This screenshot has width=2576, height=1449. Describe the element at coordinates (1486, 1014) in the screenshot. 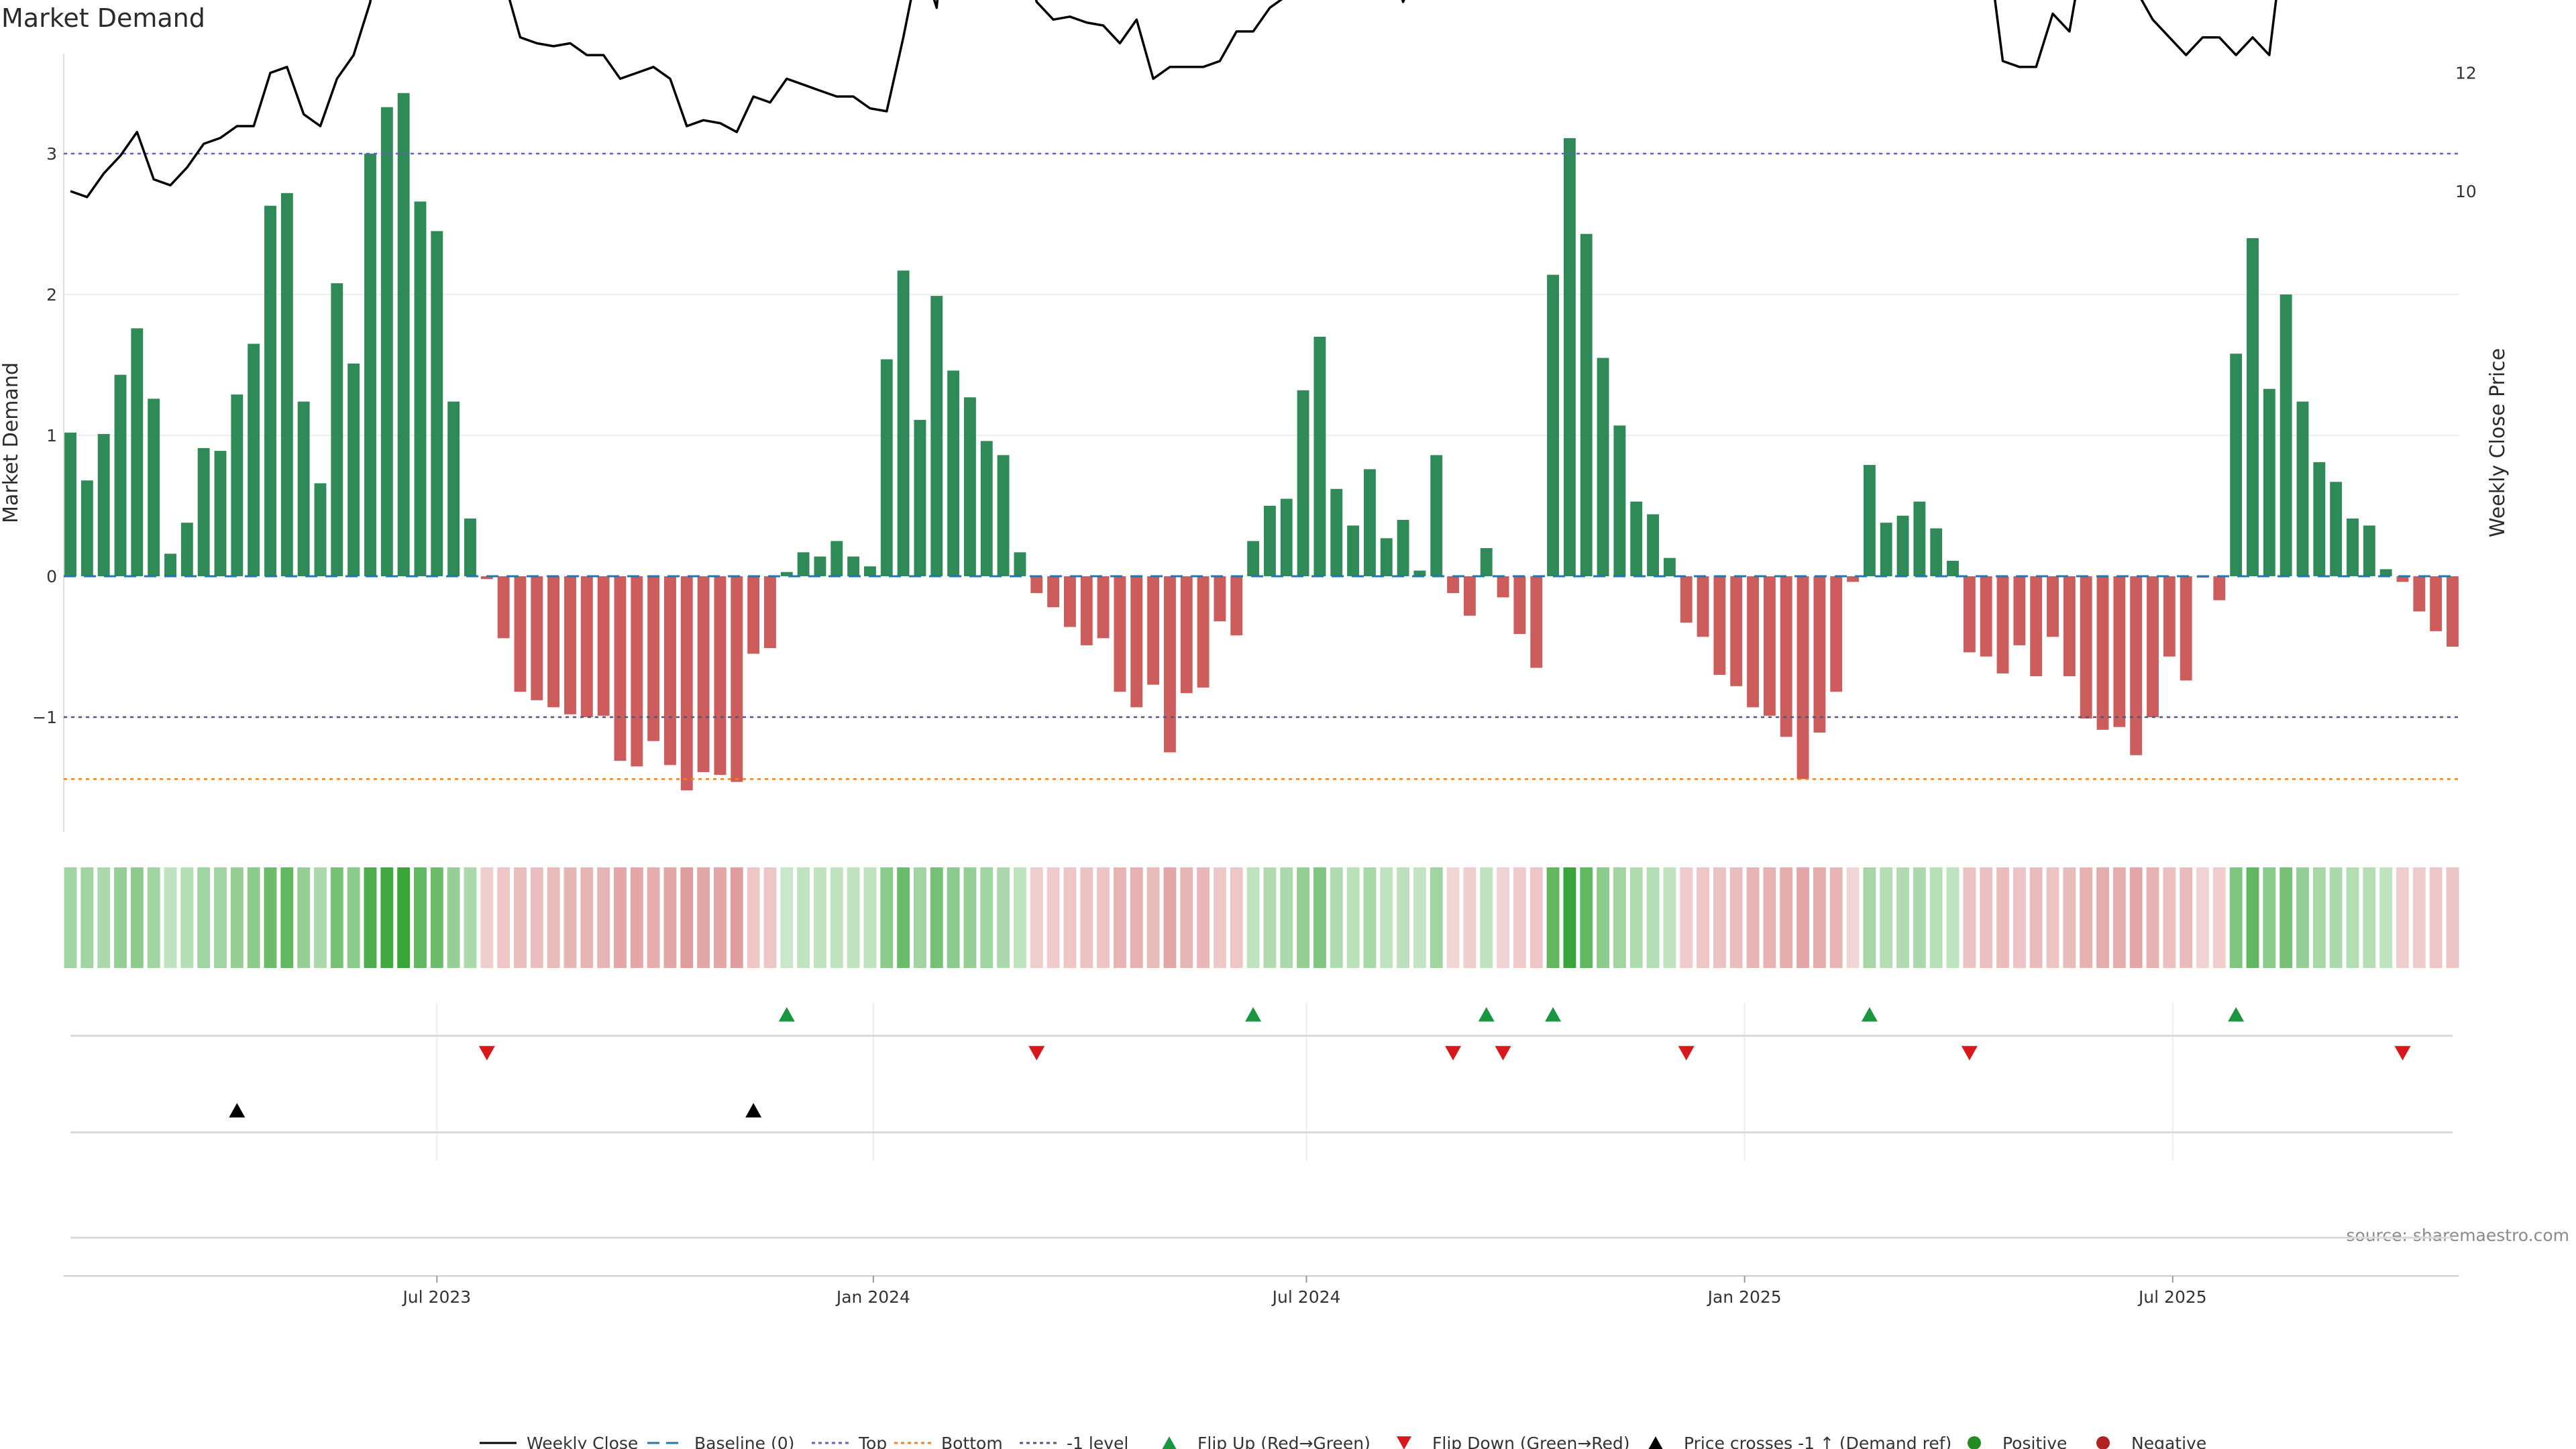

I see `flip-up-marker` at that location.